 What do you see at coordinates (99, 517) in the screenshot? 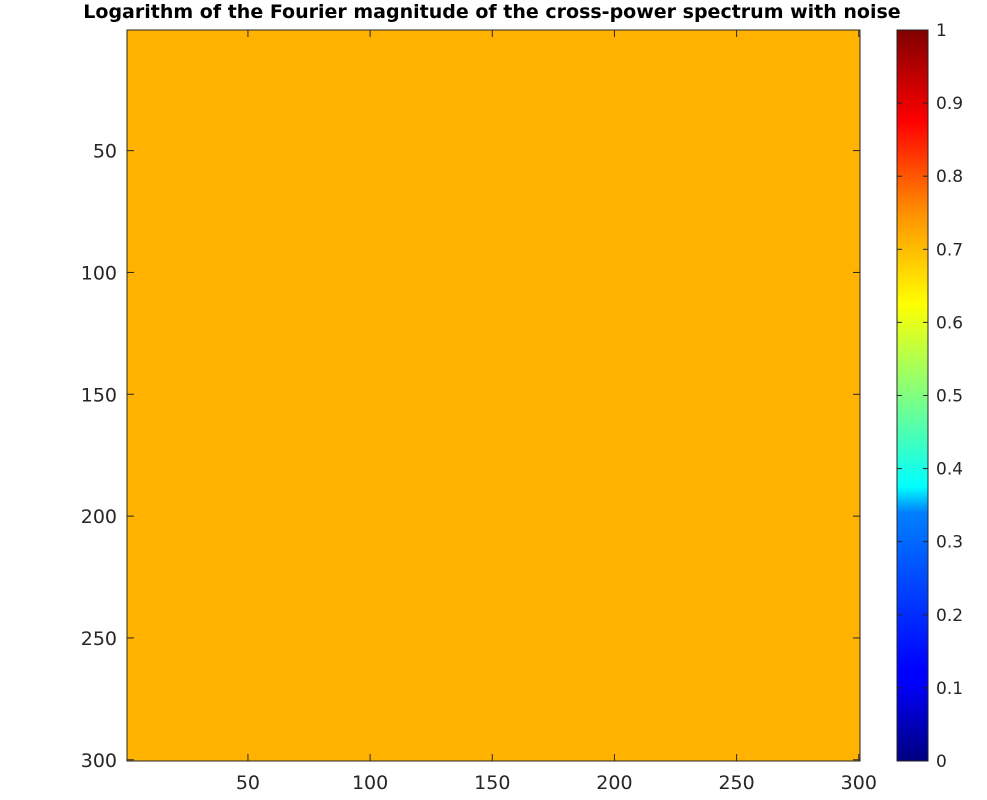
I see `y-tick-label: 200` at bounding box center [99, 517].